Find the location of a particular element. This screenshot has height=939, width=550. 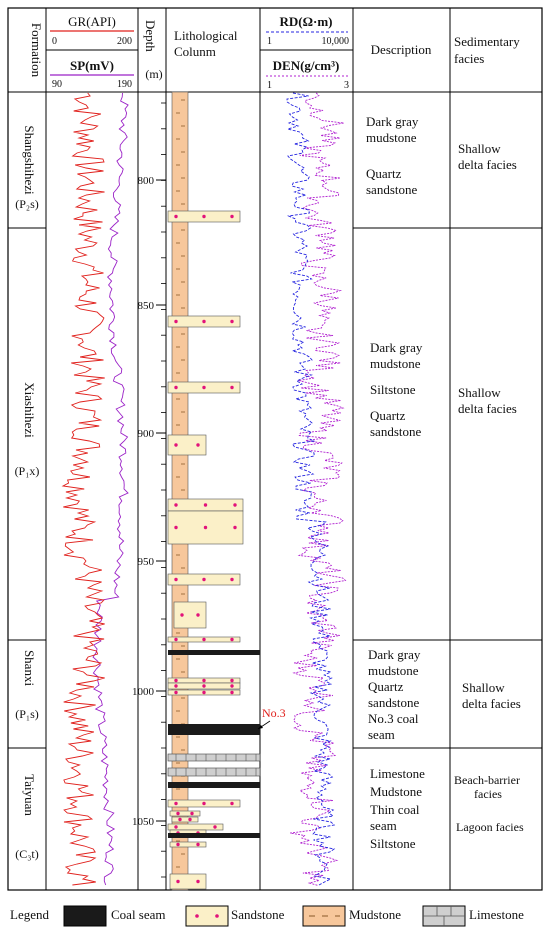

limestone-bed is located at coordinates (214, 757).